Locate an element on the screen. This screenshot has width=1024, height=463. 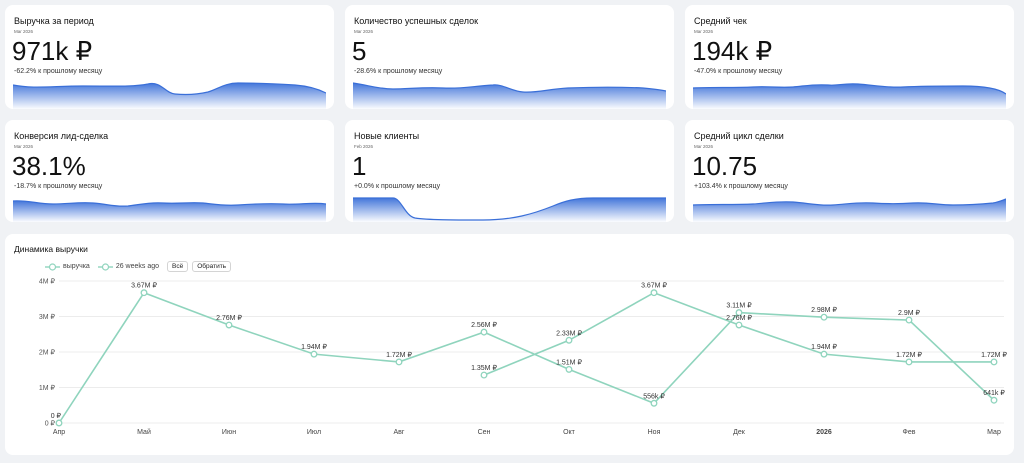
y-tick-label: 2M ₽ is located at coordinates (47, 353).